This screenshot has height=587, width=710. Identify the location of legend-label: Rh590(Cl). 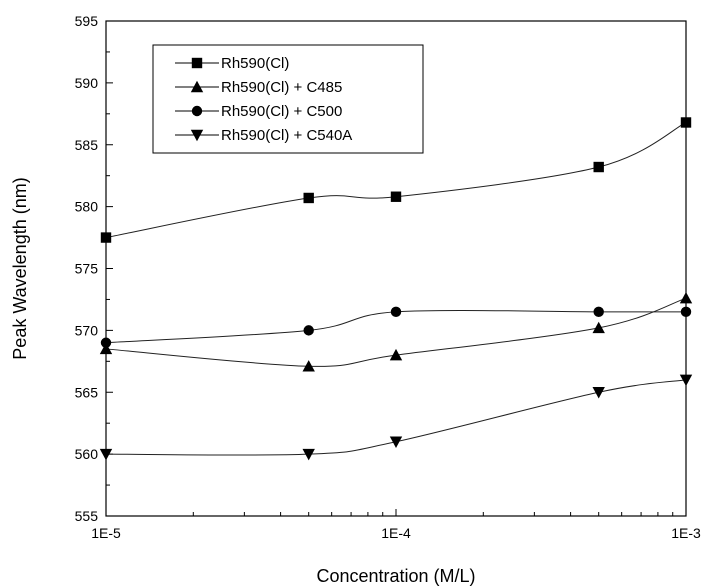
(255, 63).